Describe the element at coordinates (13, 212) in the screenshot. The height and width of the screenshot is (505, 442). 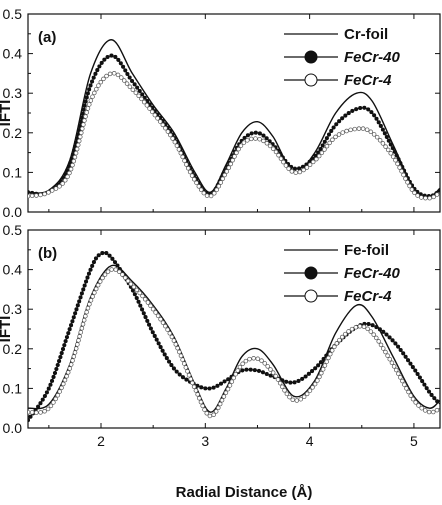
I see `y-tick-label: 0.0` at that location.